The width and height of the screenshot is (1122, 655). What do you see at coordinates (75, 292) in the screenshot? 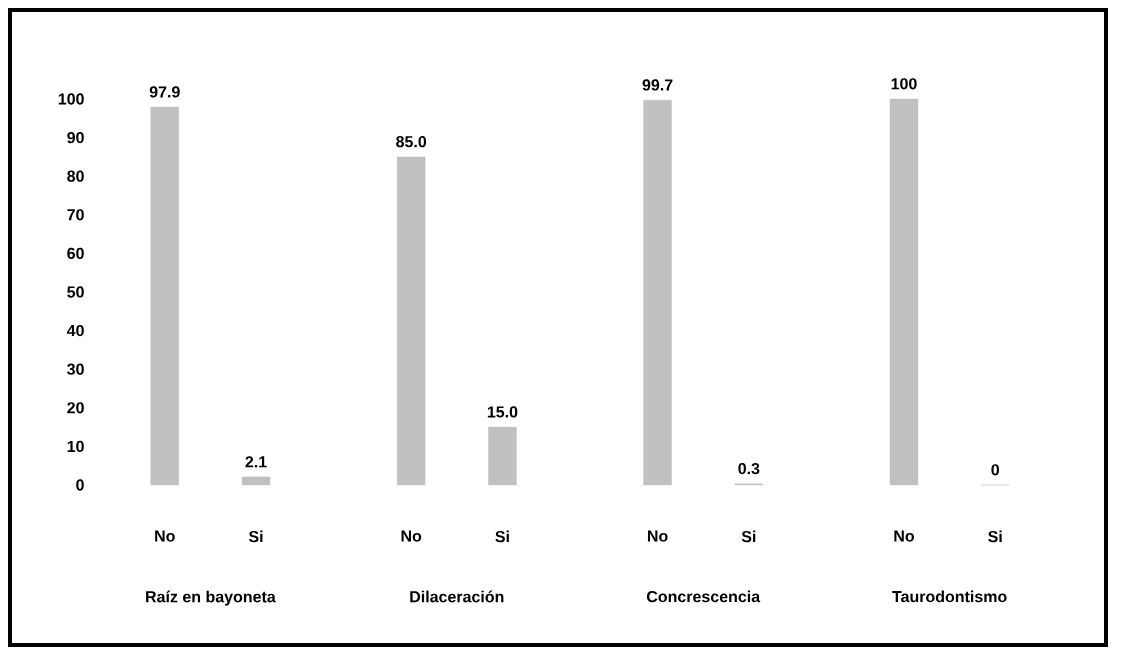
I see `y-tick-label: 50` at bounding box center [75, 292].